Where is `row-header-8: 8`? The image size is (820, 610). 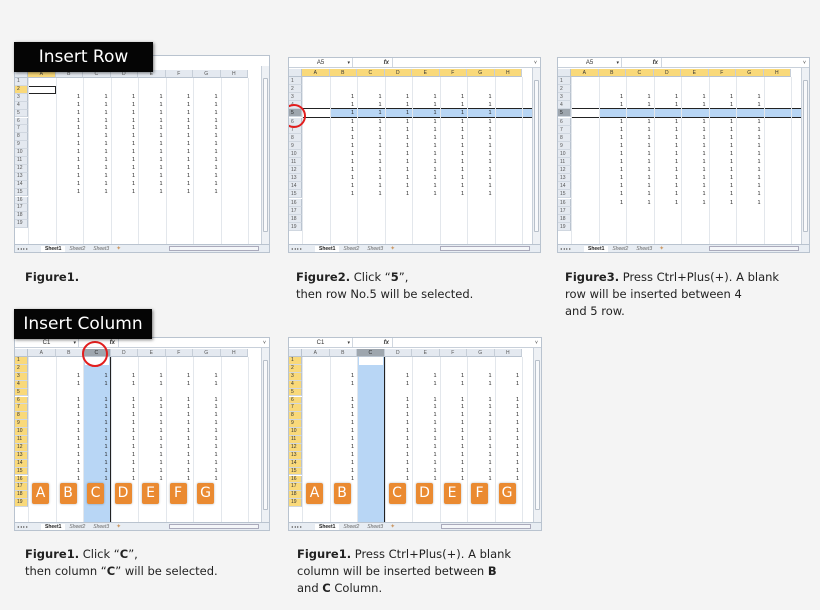
row-header-8: 8 is located at coordinates (564, 137).